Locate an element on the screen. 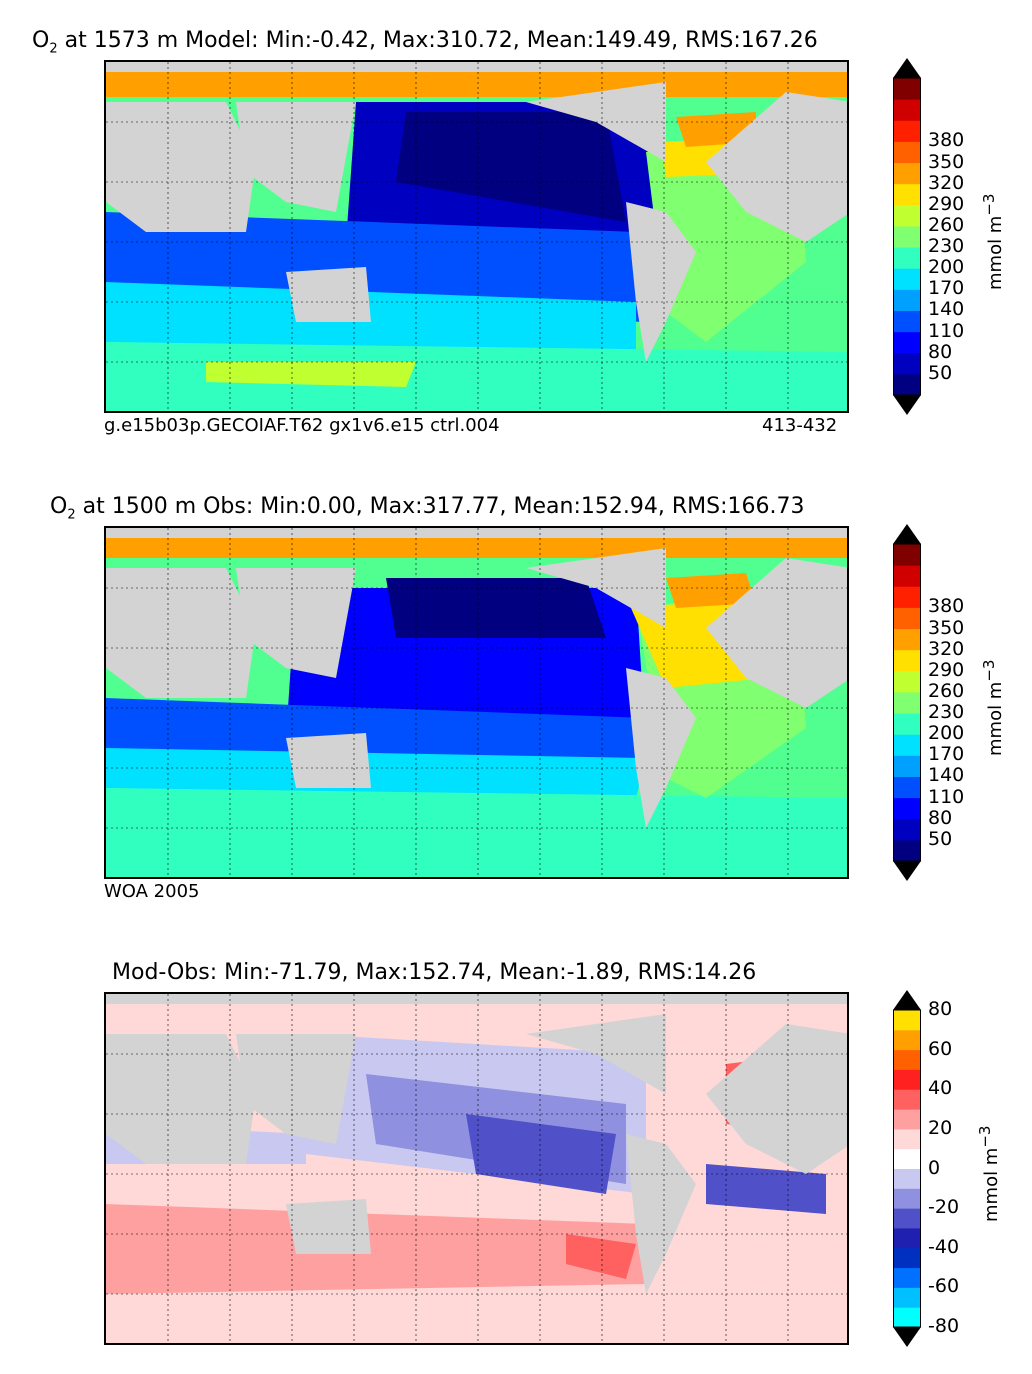 The height and width of the screenshot is (1374, 1032). colorbar-tick-label: 40 is located at coordinates (940, 1088).